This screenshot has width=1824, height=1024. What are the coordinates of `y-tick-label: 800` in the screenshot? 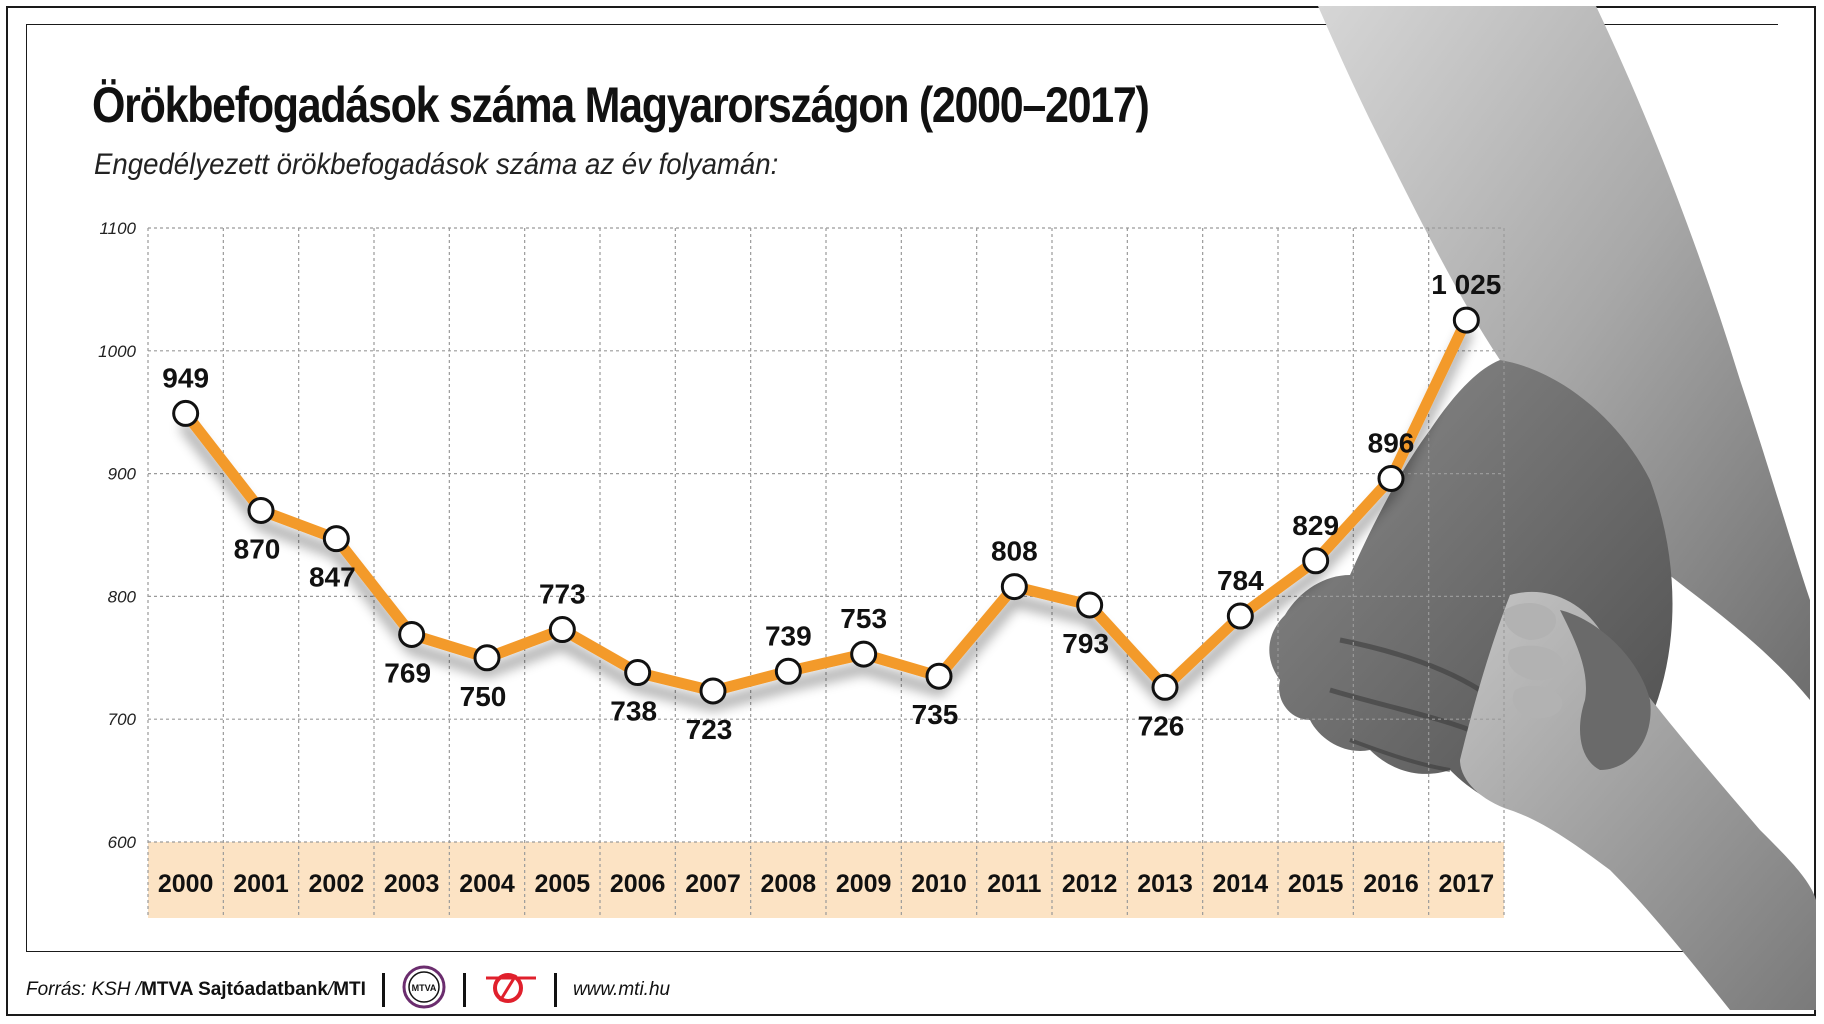 It's located at (122, 596).